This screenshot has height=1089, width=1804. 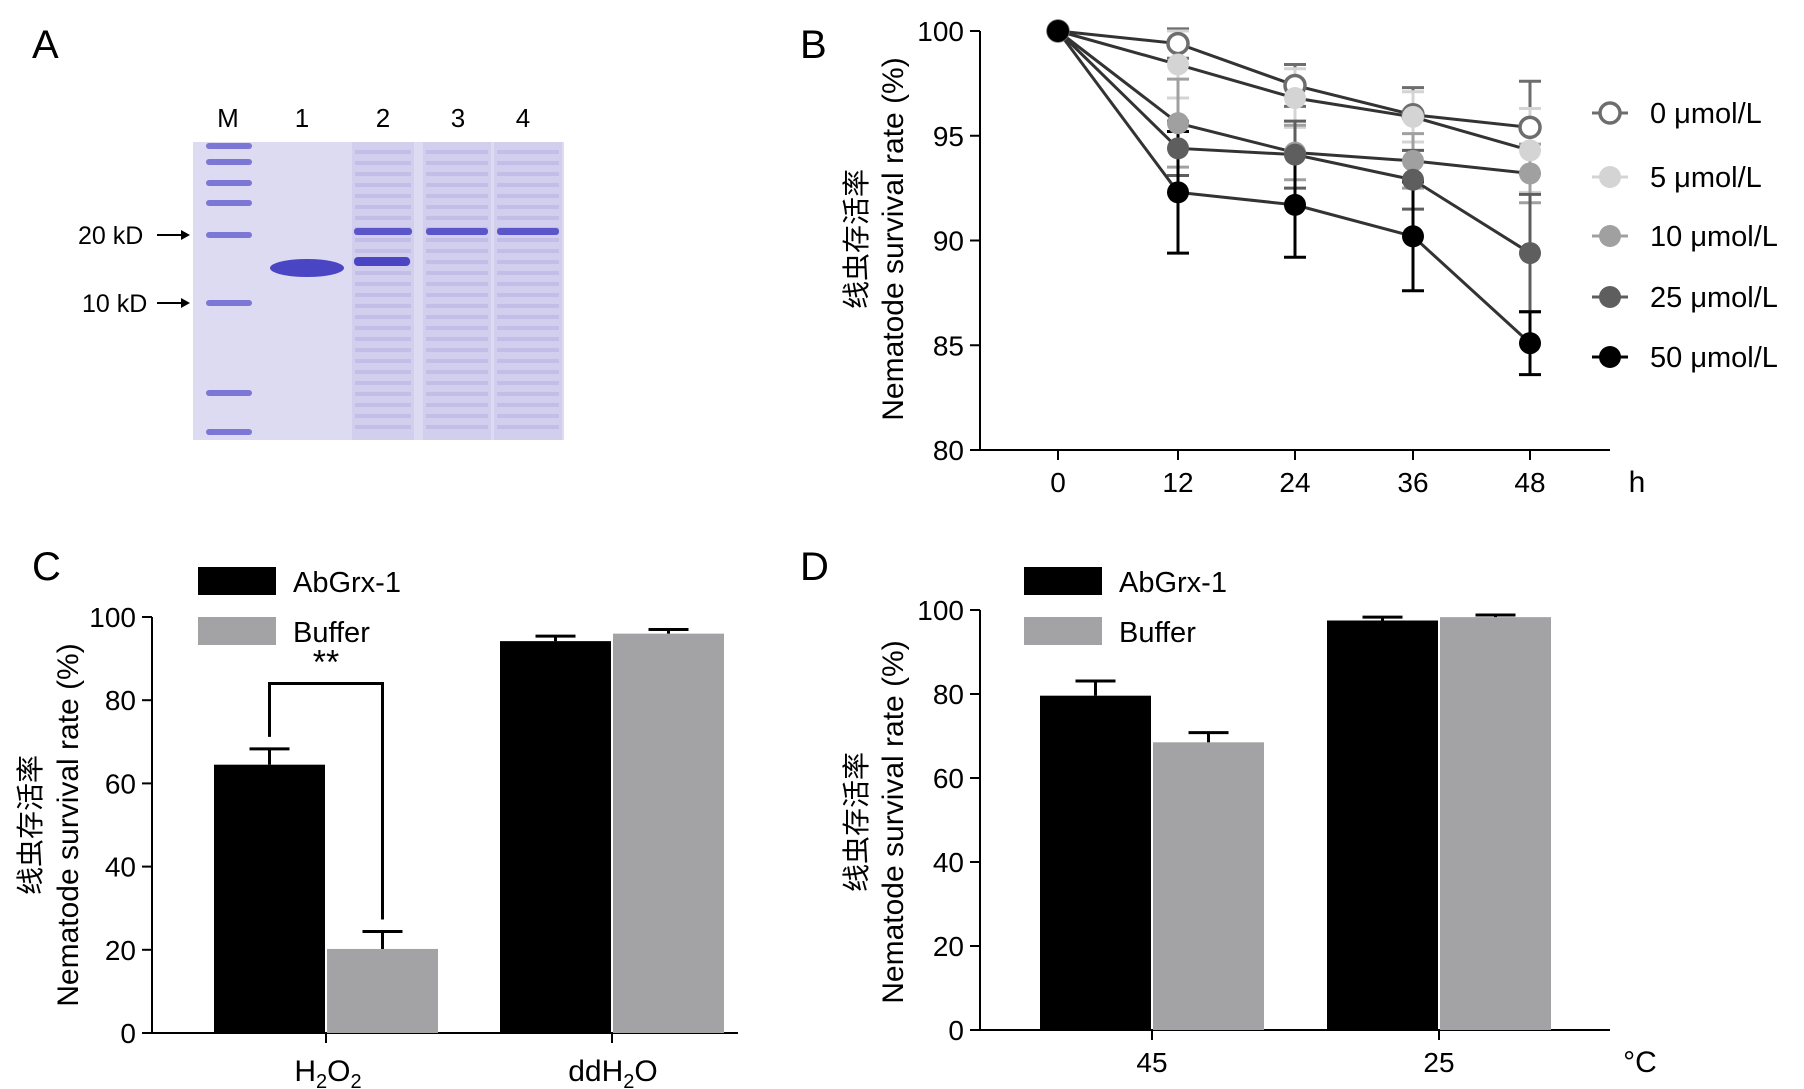 What do you see at coordinates (1151, 1062) in the screenshot?
I see `panel-d-category-label: 45` at bounding box center [1151, 1062].